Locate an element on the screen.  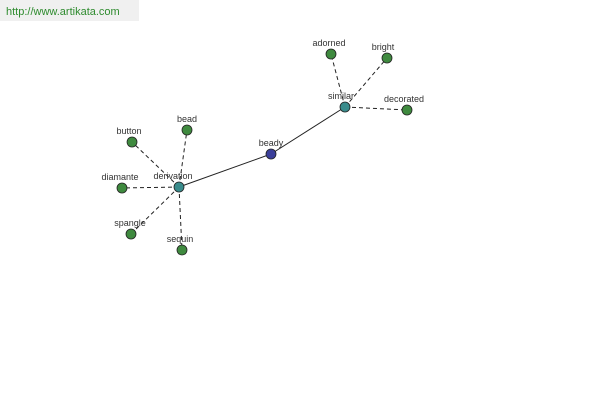
node-label: spangle is located at coordinates (130, 223).